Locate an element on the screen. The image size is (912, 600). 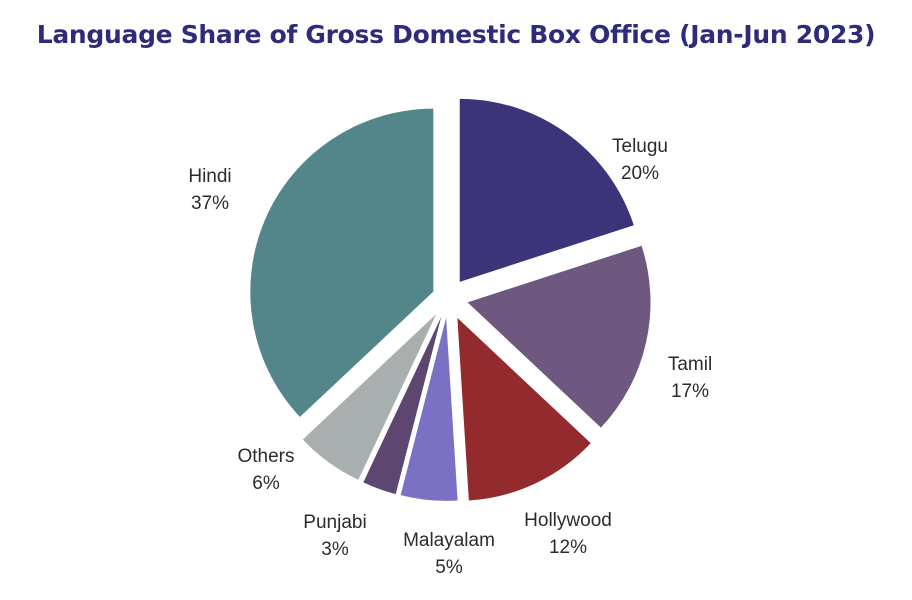
slice-percent: 20% is located at coordinates (640, 173).